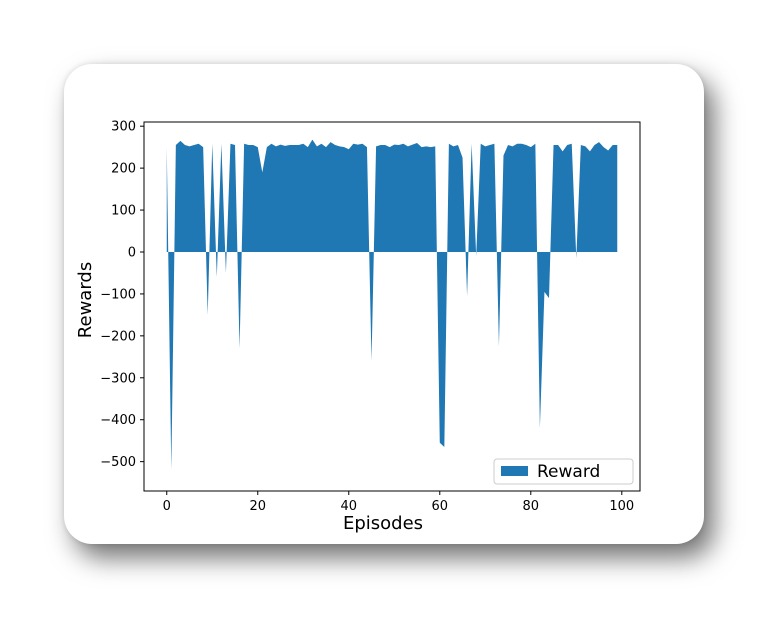 The width and height of the screenshot is (784, 624). I want to click on y-axis: 300 200 100 0 −100 −200 −300 −400 −500, so click(122, 295).